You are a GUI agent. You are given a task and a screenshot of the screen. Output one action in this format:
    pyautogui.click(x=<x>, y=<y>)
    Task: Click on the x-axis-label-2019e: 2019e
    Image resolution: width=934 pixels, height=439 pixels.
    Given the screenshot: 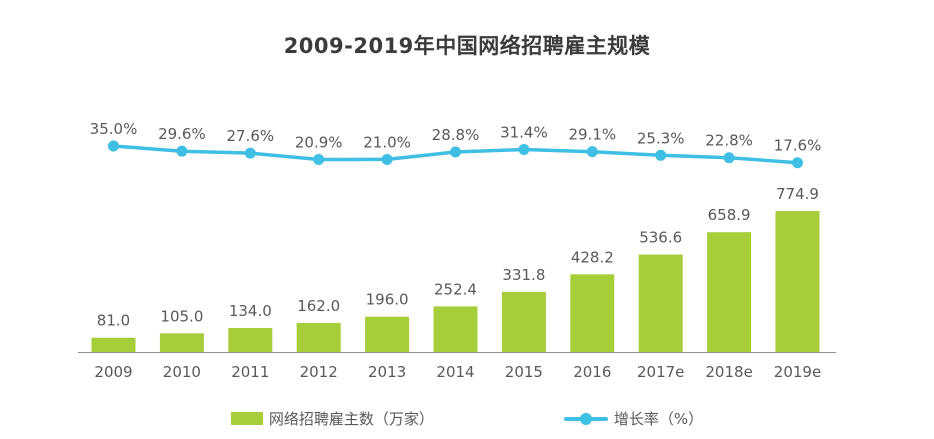 What is the action you would take?
    pyautogui.click(x=797, y=372)
    